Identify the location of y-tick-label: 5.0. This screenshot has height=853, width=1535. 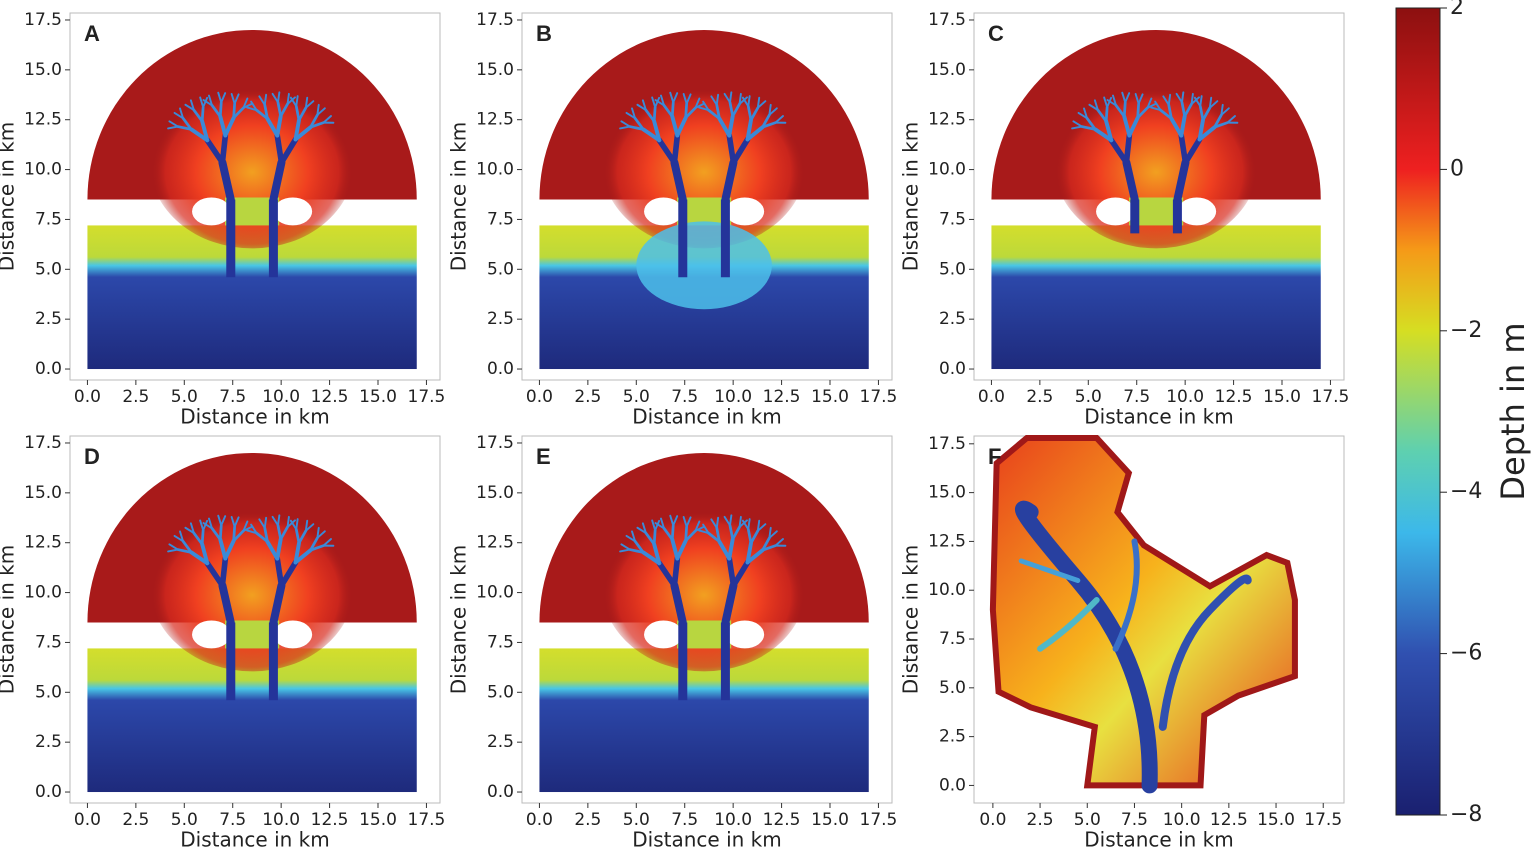
(48, 692).